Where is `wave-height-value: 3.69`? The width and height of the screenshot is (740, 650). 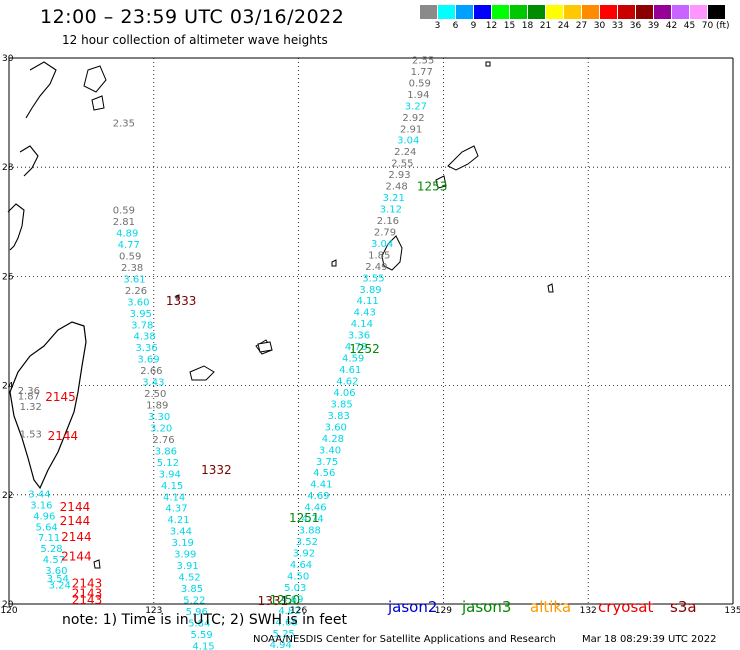
wave-height-value: 3.69 is located at coordinates (148, 360).